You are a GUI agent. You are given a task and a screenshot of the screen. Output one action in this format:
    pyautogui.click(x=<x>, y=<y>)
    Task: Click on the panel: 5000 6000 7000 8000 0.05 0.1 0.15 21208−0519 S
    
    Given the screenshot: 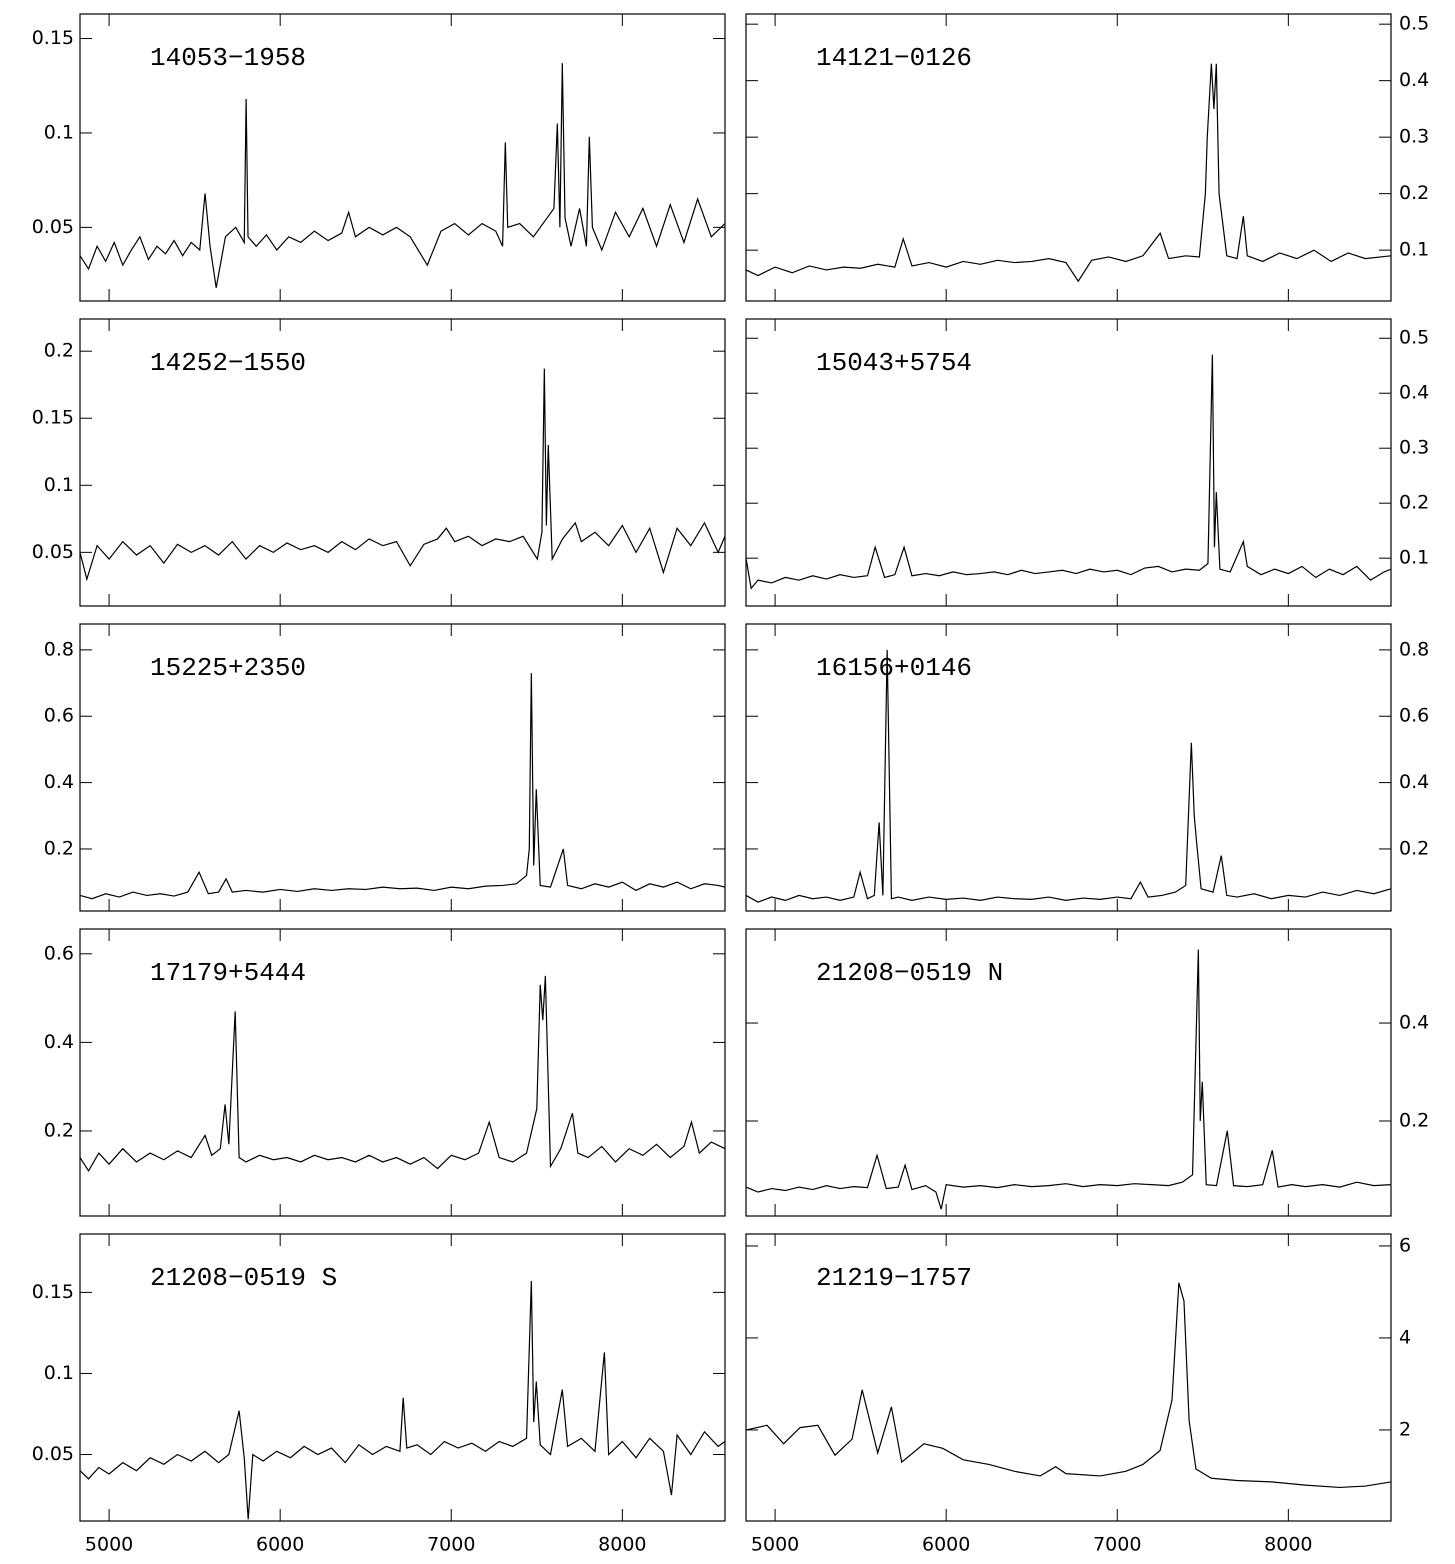 What is the action you would take?
    pyautogui.click(x=379, y=1394)
    